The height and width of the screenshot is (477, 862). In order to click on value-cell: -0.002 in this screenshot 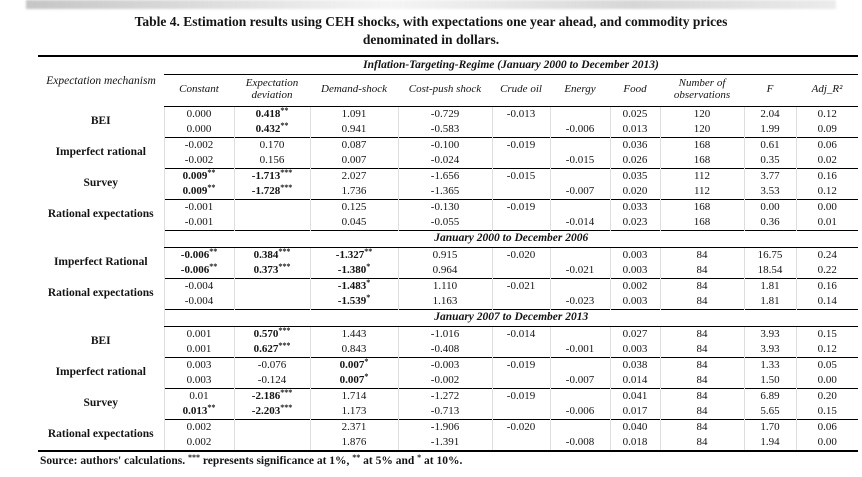, I will do `click(444, 380)`.